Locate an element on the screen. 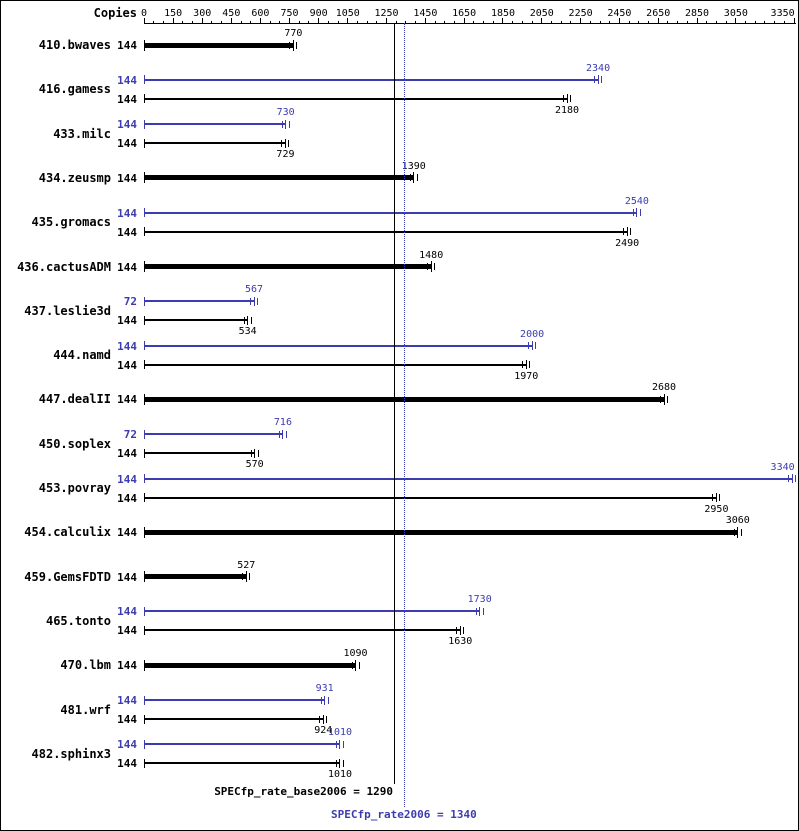  axis-tick-label: 1650 is located at coordinates (464, 13).